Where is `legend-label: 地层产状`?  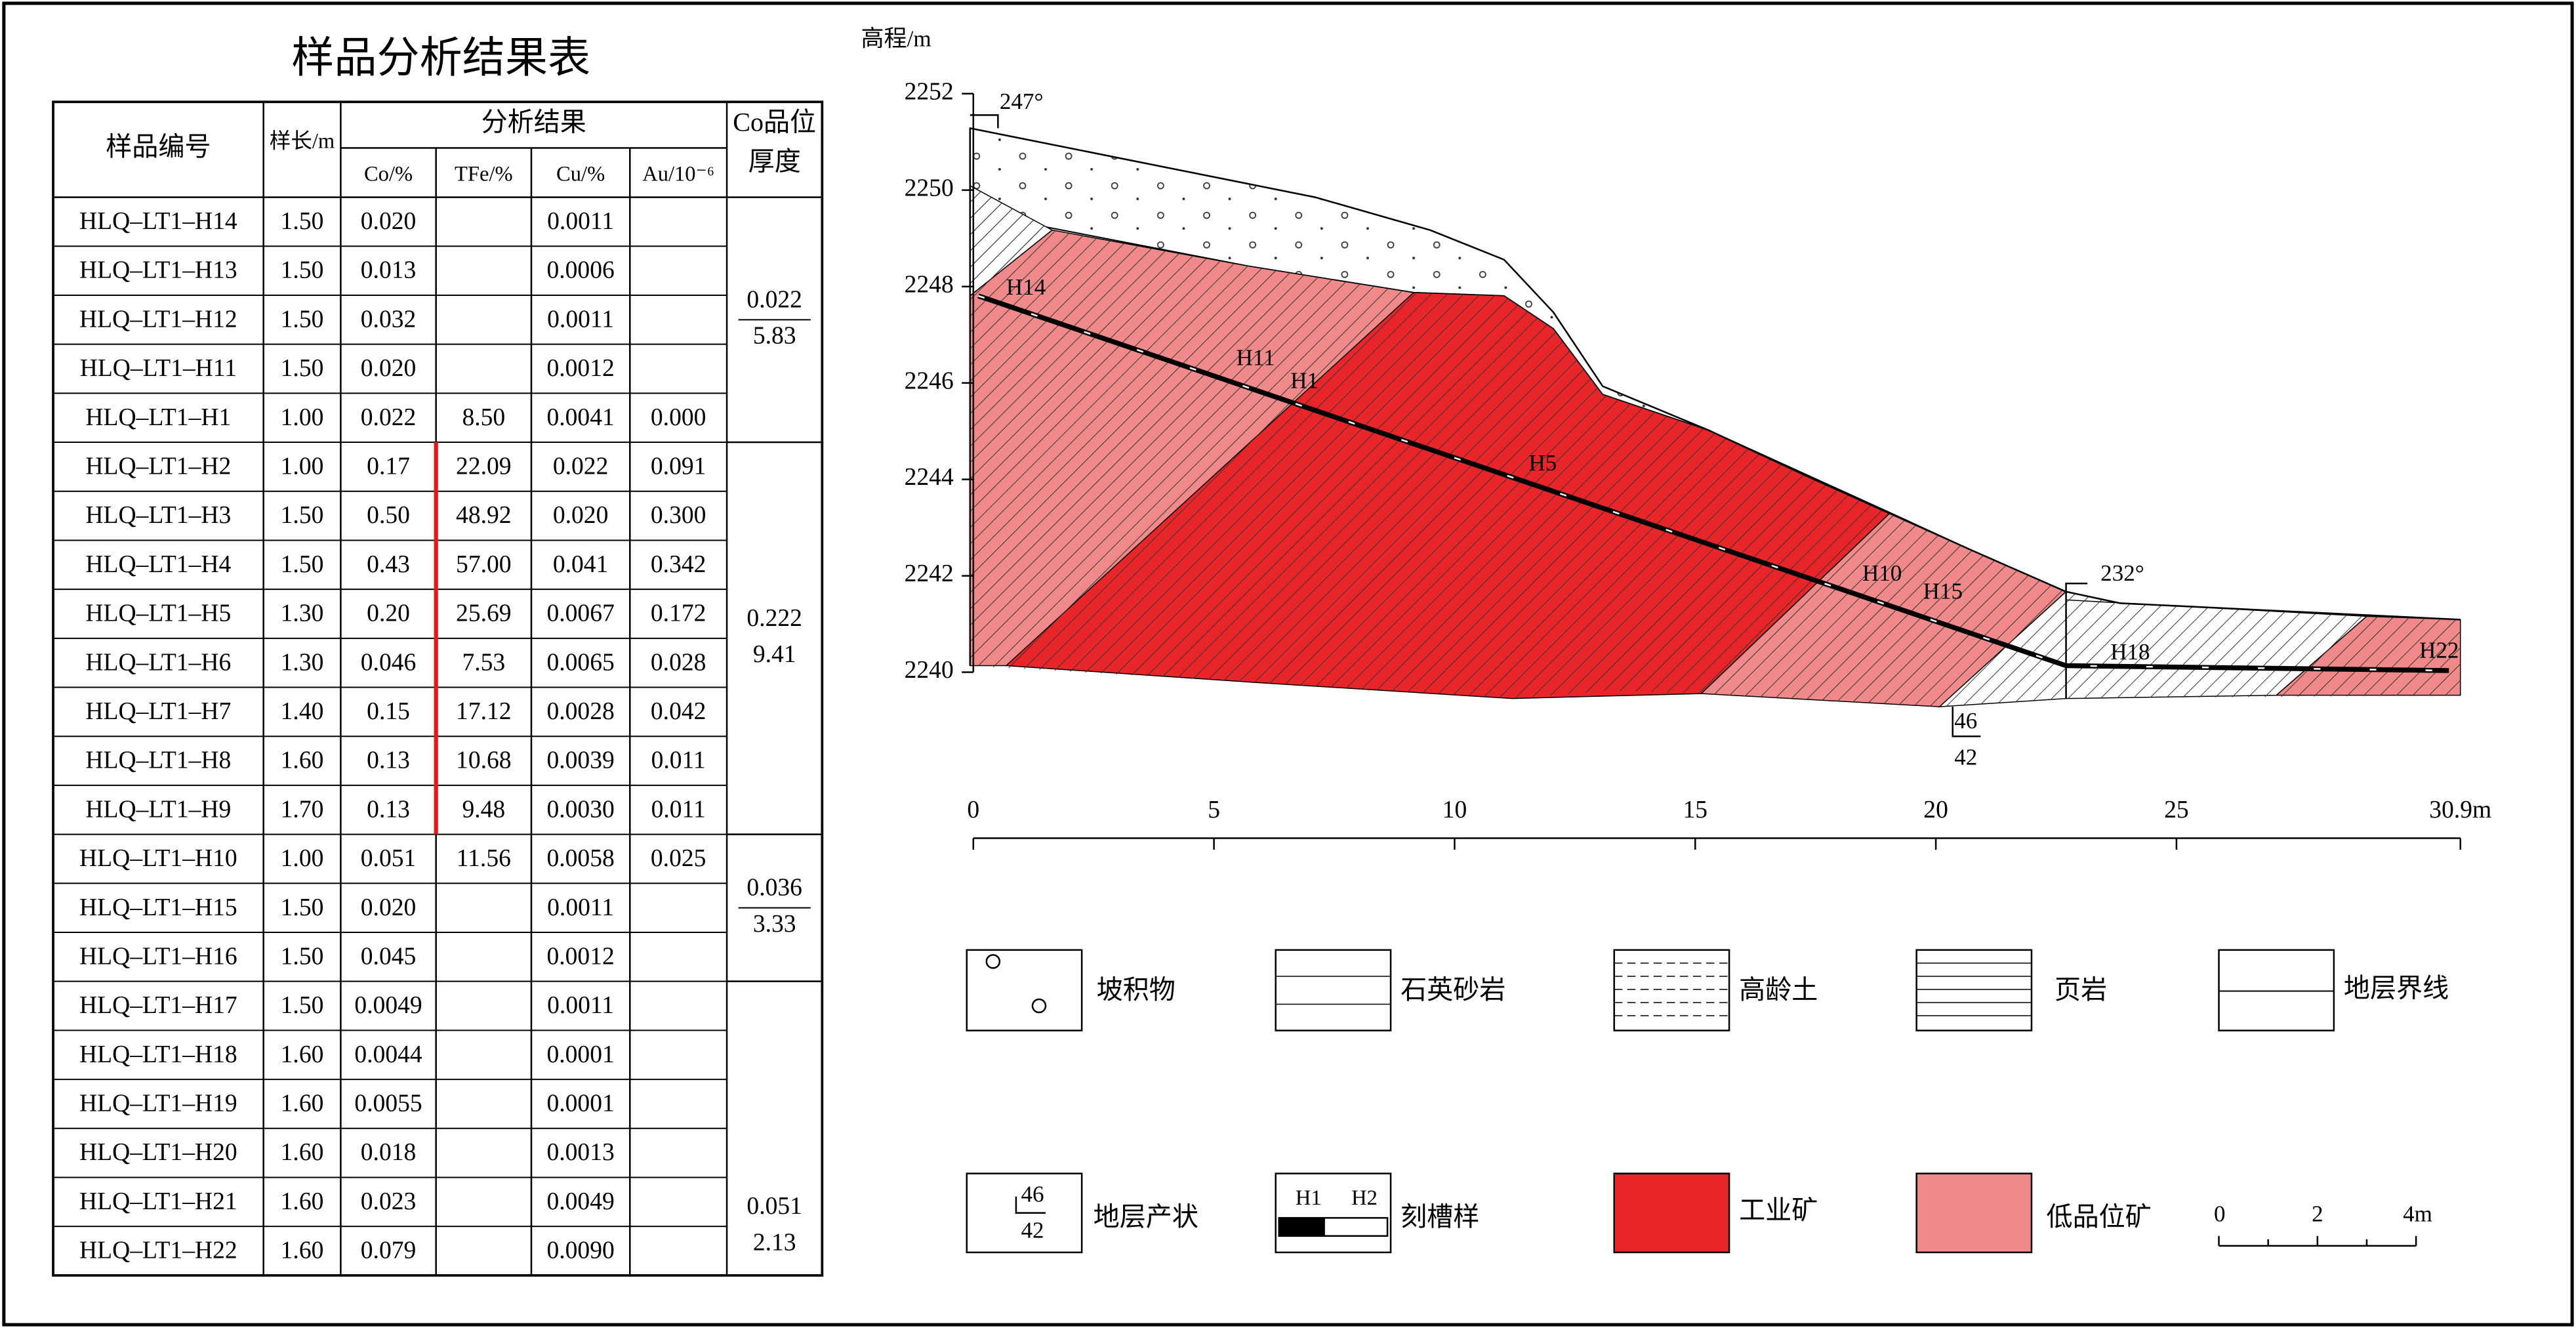 legend-label: 地层产状 is located at coordinates (1146, 1217).